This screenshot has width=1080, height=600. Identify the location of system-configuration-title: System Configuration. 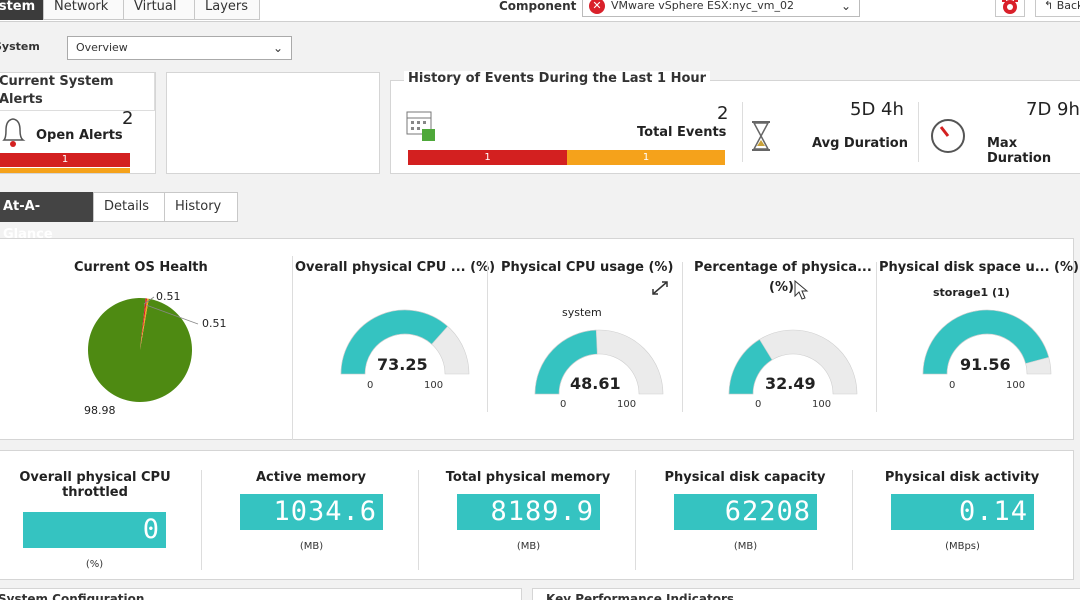
(72, 596).